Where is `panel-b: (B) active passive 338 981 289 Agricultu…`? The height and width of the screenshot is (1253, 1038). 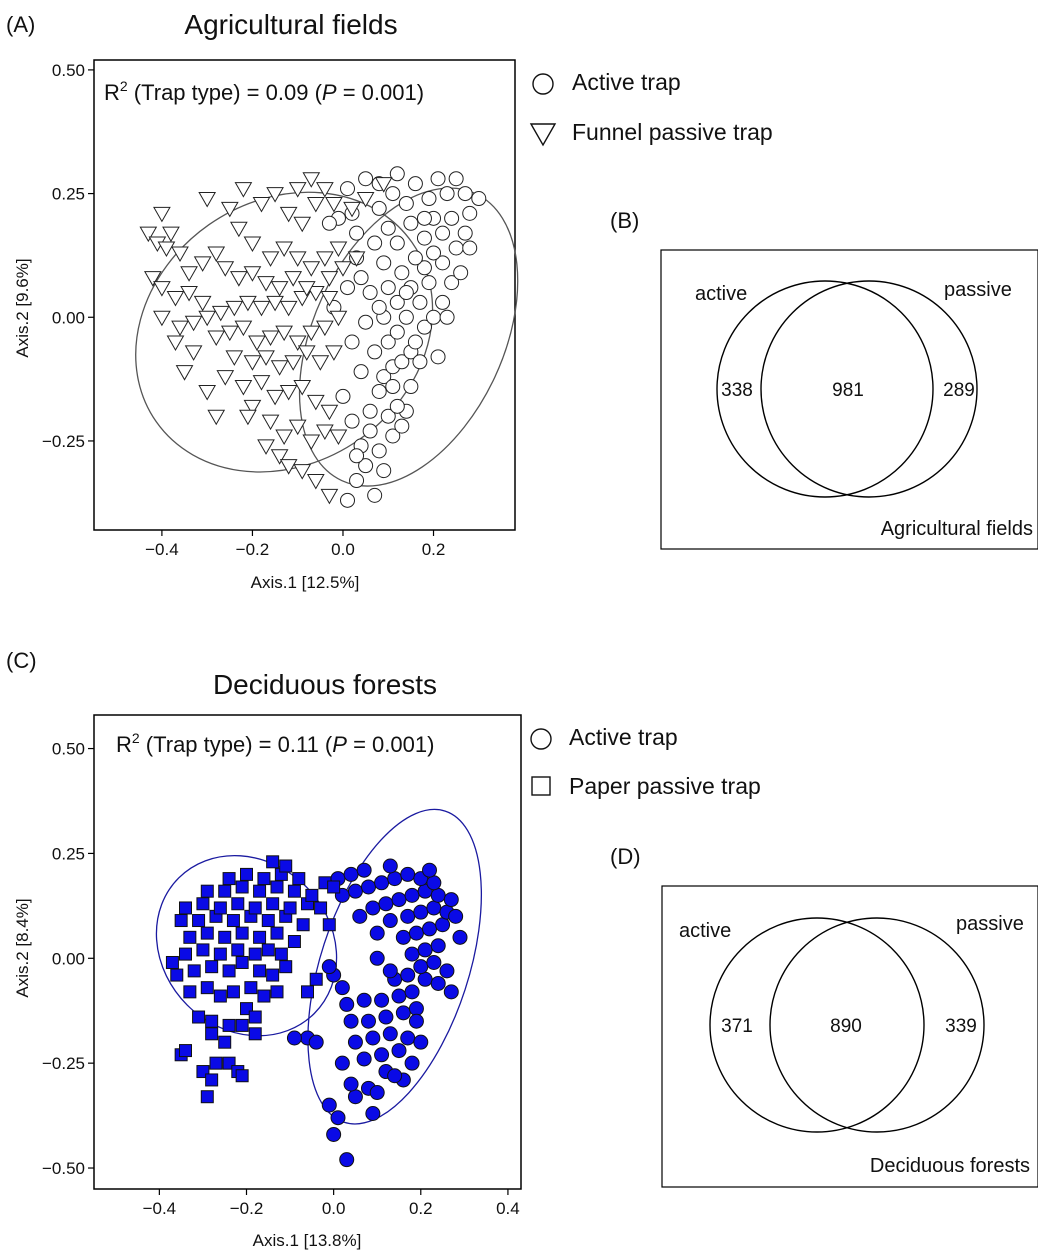
panel-b: (B) active passive 338 981 289 Agricultu… is located at coordinates (824, 379).